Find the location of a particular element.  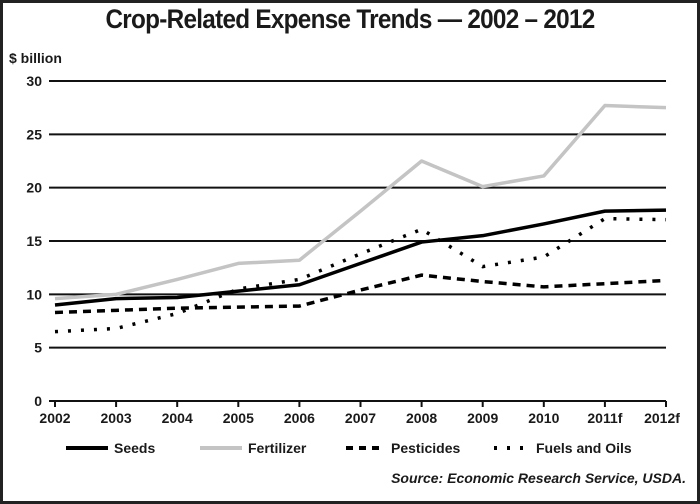

y-tick-label: 5 is located at coordinates (38, 348).